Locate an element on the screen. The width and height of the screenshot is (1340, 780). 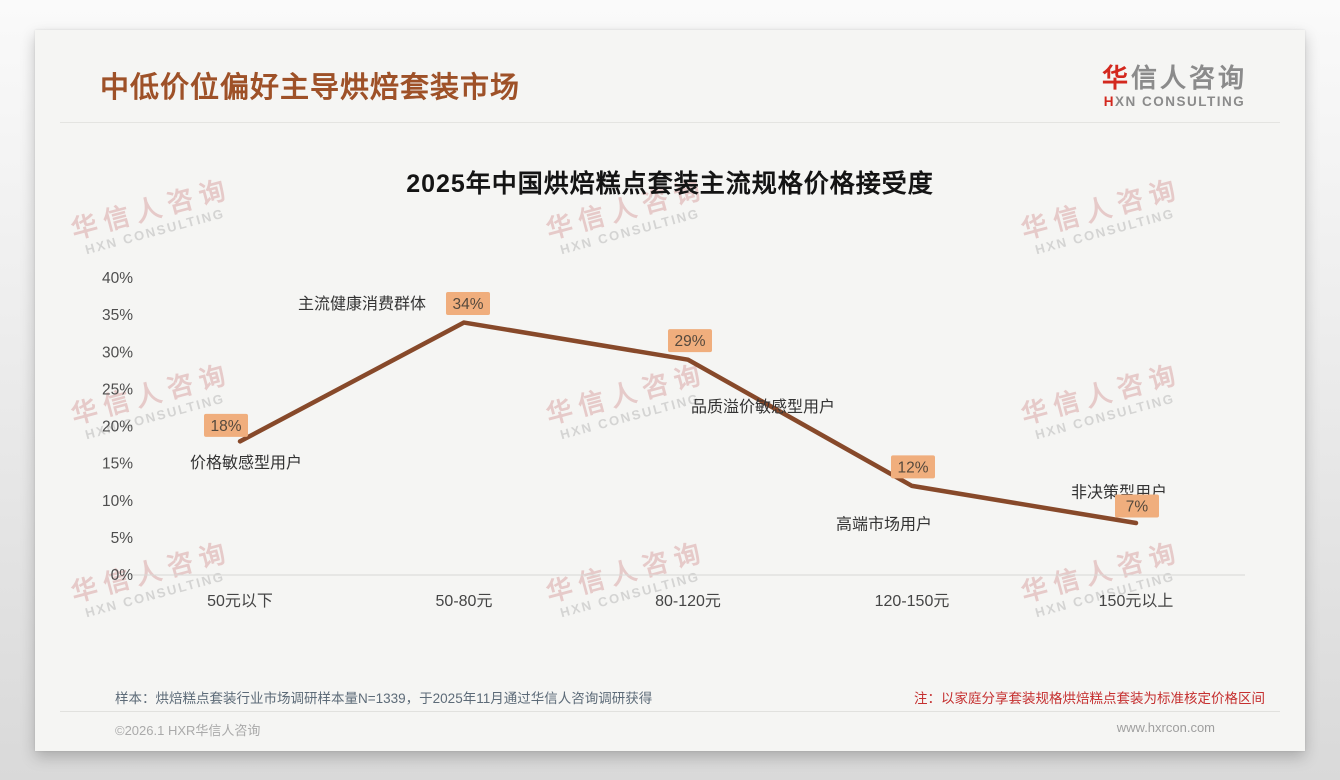
point-annotation: 价格敏感型用户 is located at coordinates (246, 463).